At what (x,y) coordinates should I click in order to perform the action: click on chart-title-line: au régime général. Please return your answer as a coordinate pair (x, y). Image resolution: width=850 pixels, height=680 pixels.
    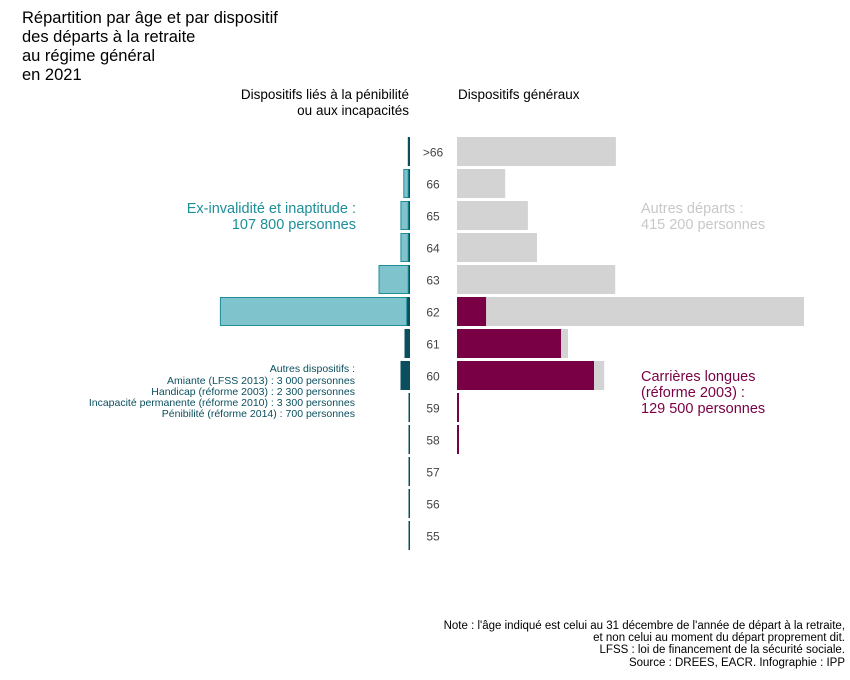
    Looking at the image, I should click on (88, 56).